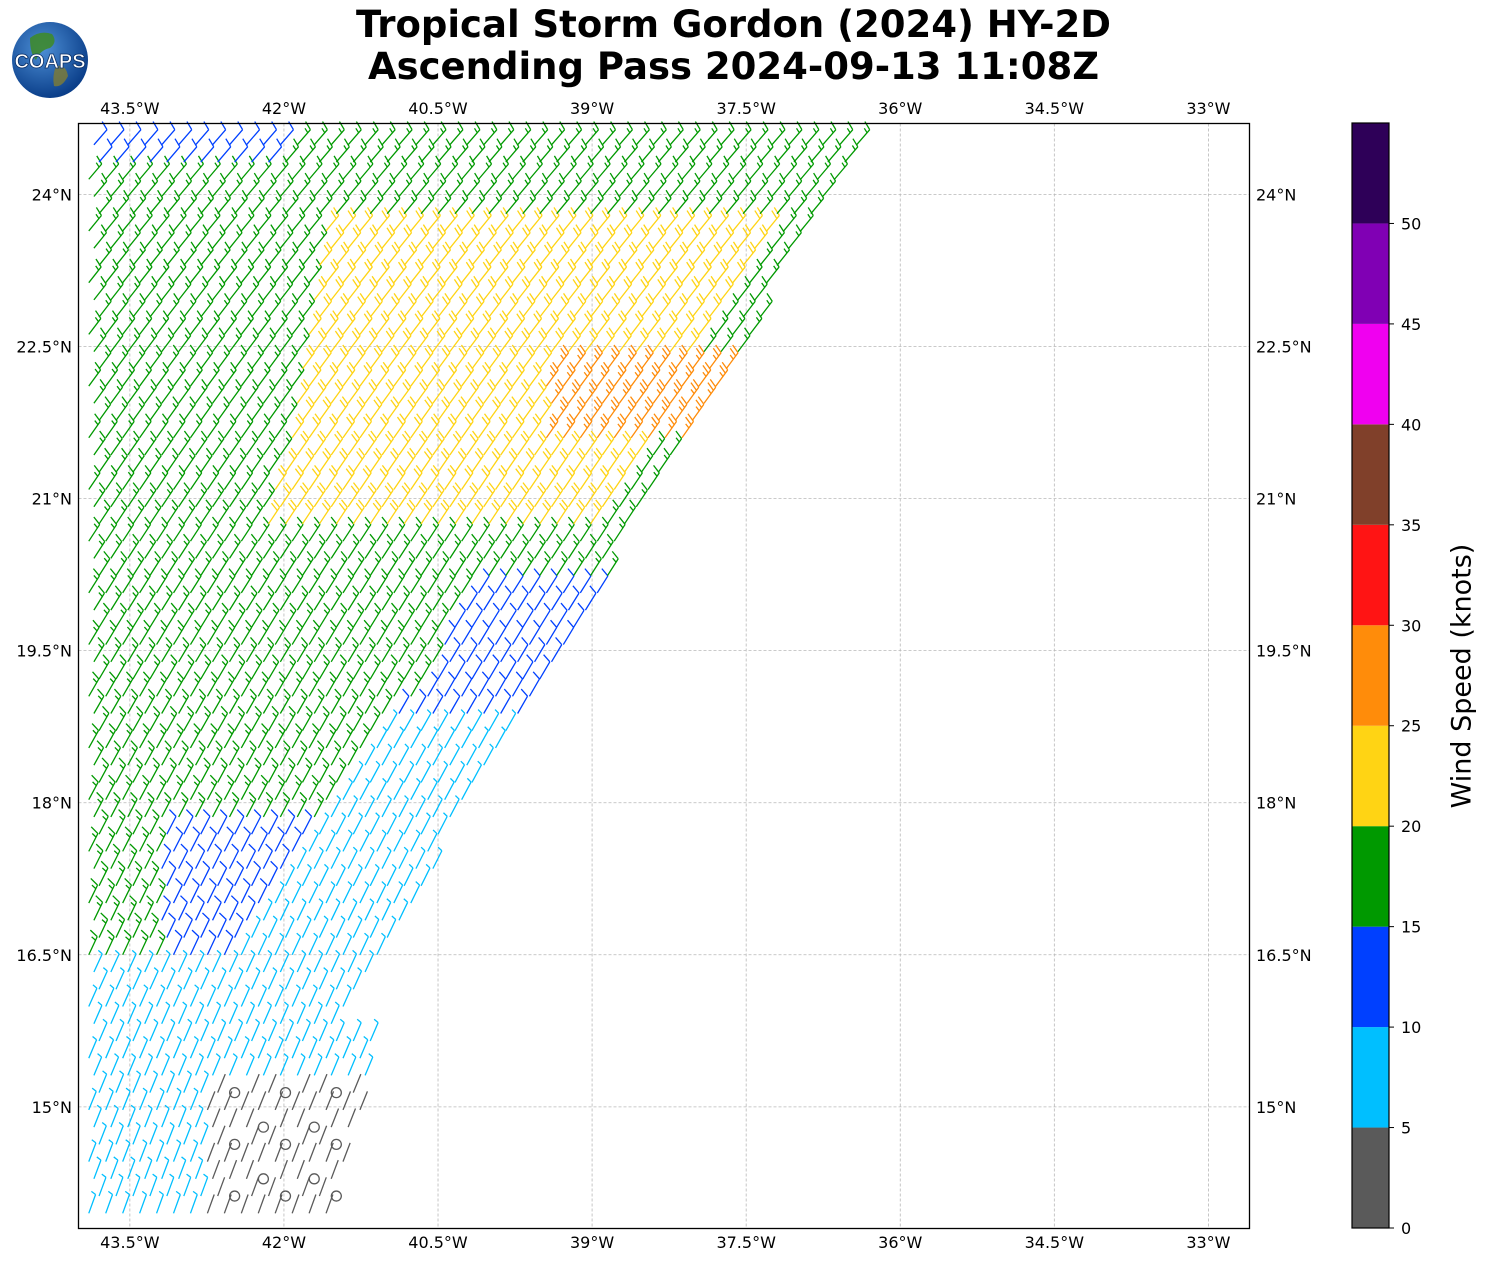 The width and height of the screenshot is (1489, 1264). Describe the element at coordinates (1406, 1228) in the screenshot. I see `colorbar-tick-label: 0` at that location.